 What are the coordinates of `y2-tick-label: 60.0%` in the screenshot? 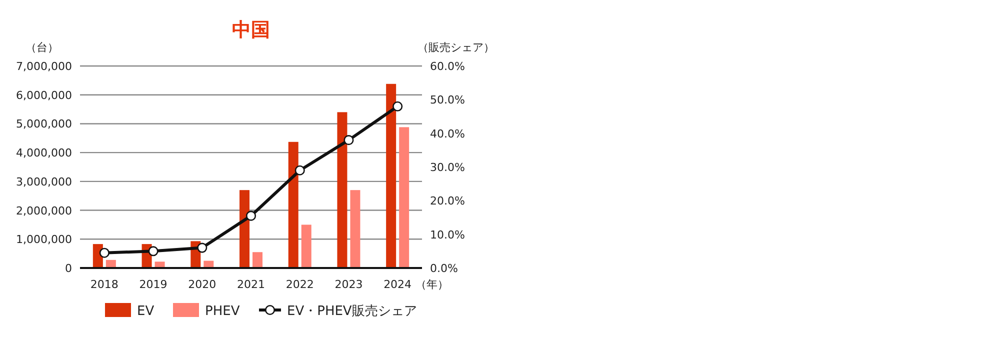 It's located at (447, 66).